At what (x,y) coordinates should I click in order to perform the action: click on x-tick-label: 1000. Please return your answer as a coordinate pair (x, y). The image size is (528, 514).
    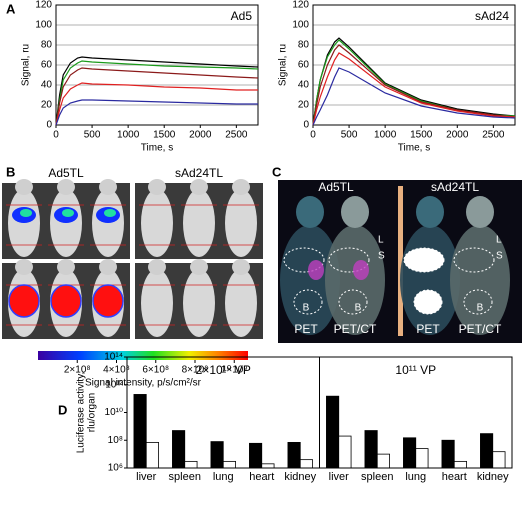
    Looking at the image, I should click on (128, 135).